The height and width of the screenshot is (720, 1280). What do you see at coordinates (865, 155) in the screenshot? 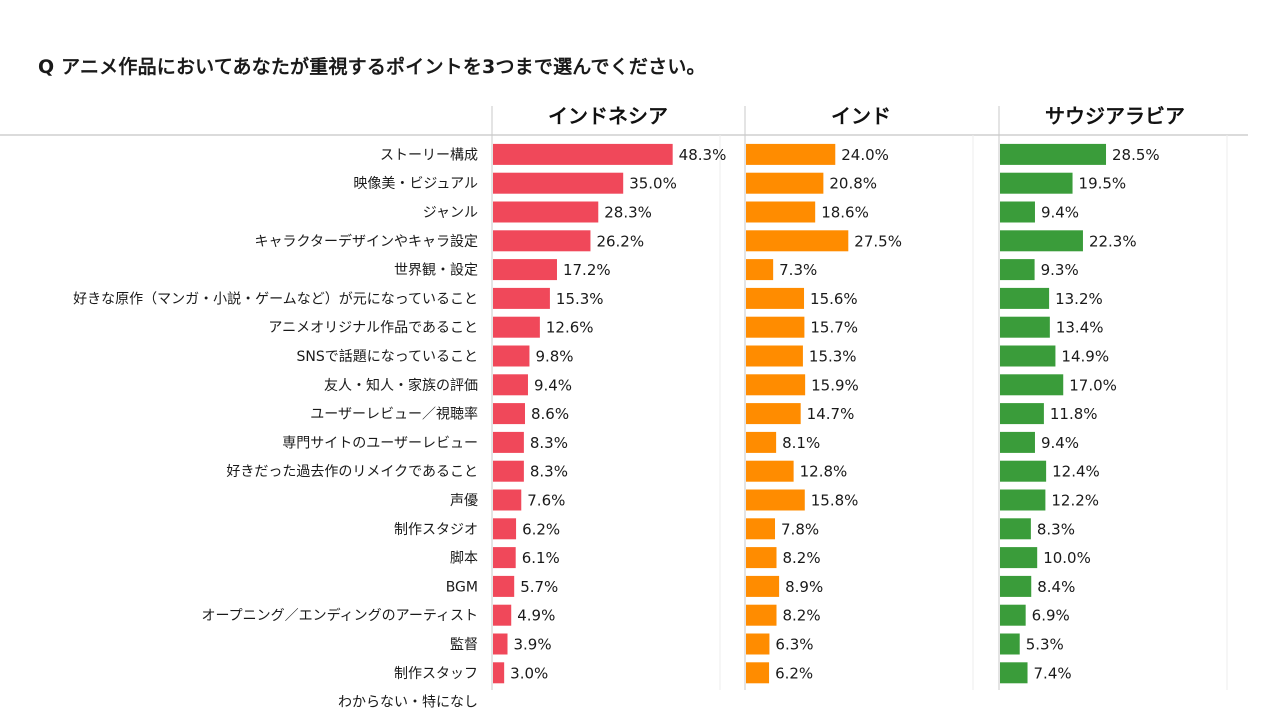
I see `data-label: 24.0%` at bounding box center [865, 155].